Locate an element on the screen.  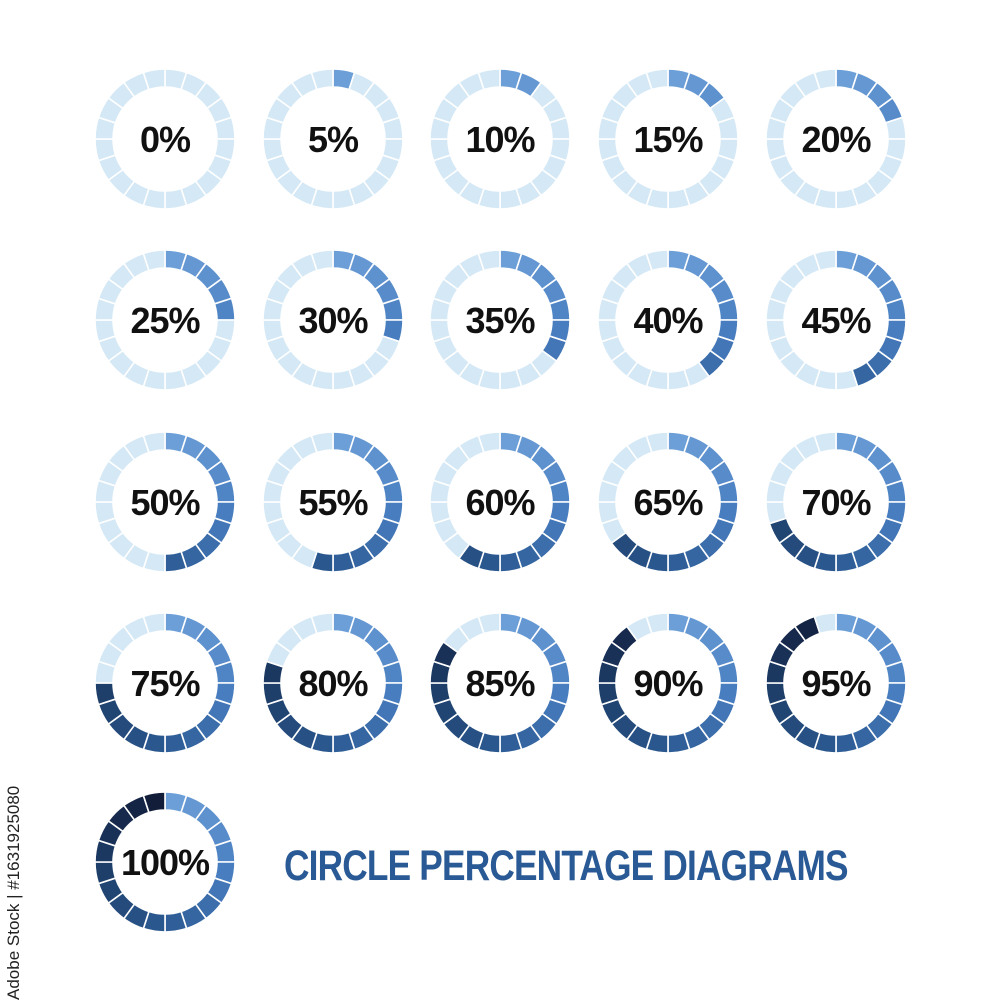
percentage-label: 5% is located at coordinates (333, 139).